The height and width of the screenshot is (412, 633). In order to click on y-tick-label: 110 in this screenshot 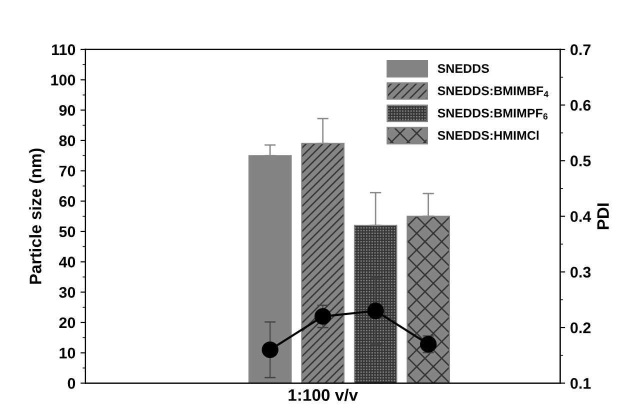, I will do `click(64, 50)`.